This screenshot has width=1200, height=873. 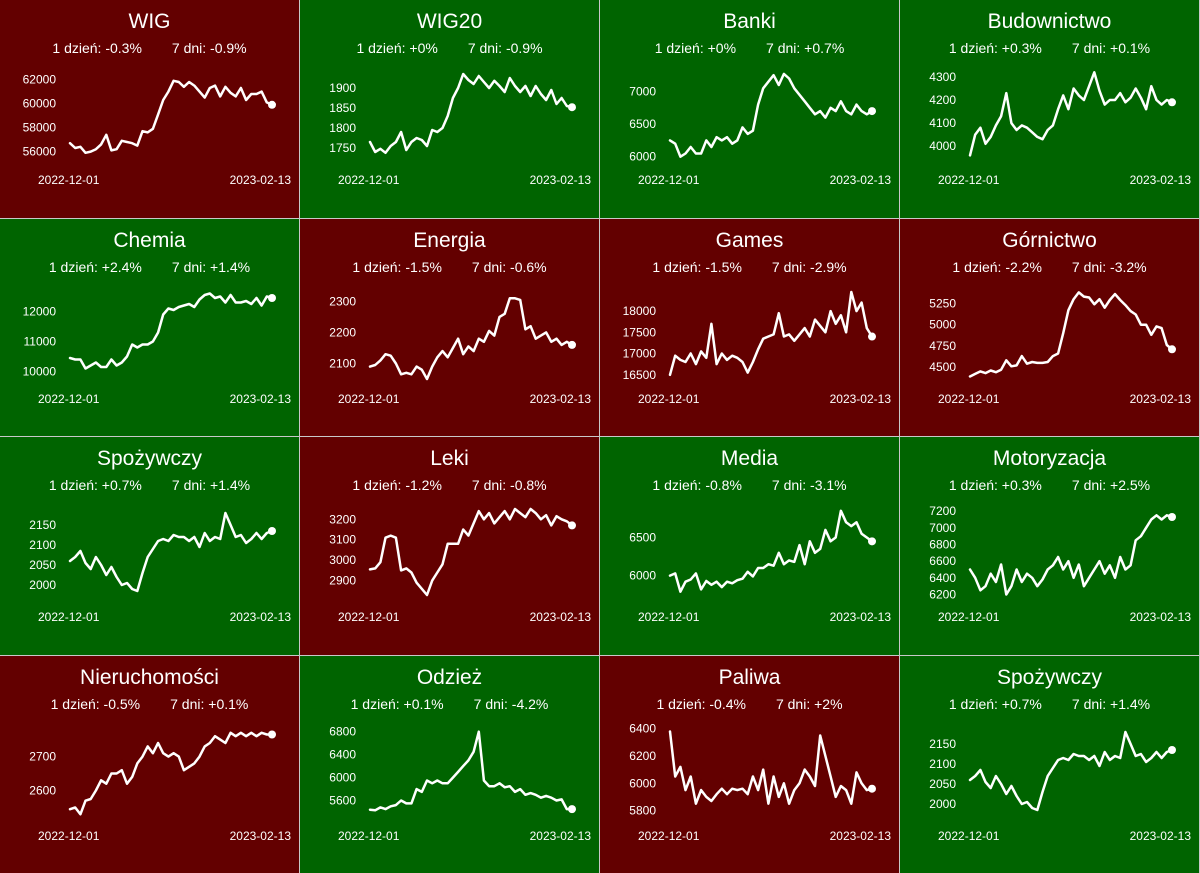 What do you see at coordinates (942, 764) in the screenshot?
I see `y-tick-label: 2100` at bounding box center [942, 764].